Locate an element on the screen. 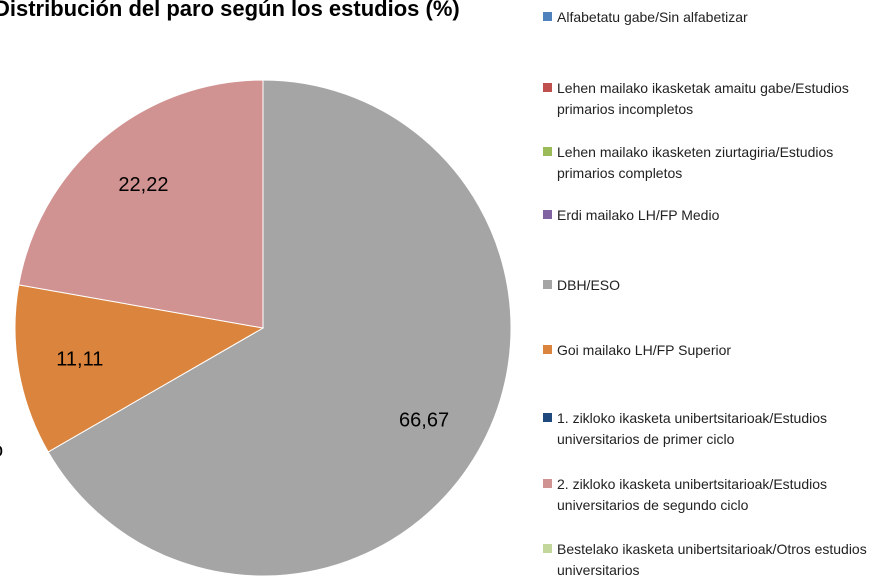  data-label: 66,67 is located at coordinates (424, 420).